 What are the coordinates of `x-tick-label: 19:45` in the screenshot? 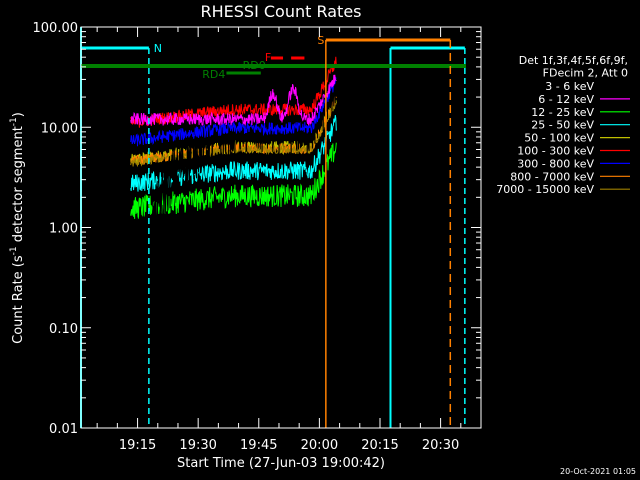 It's located at (258, 445).